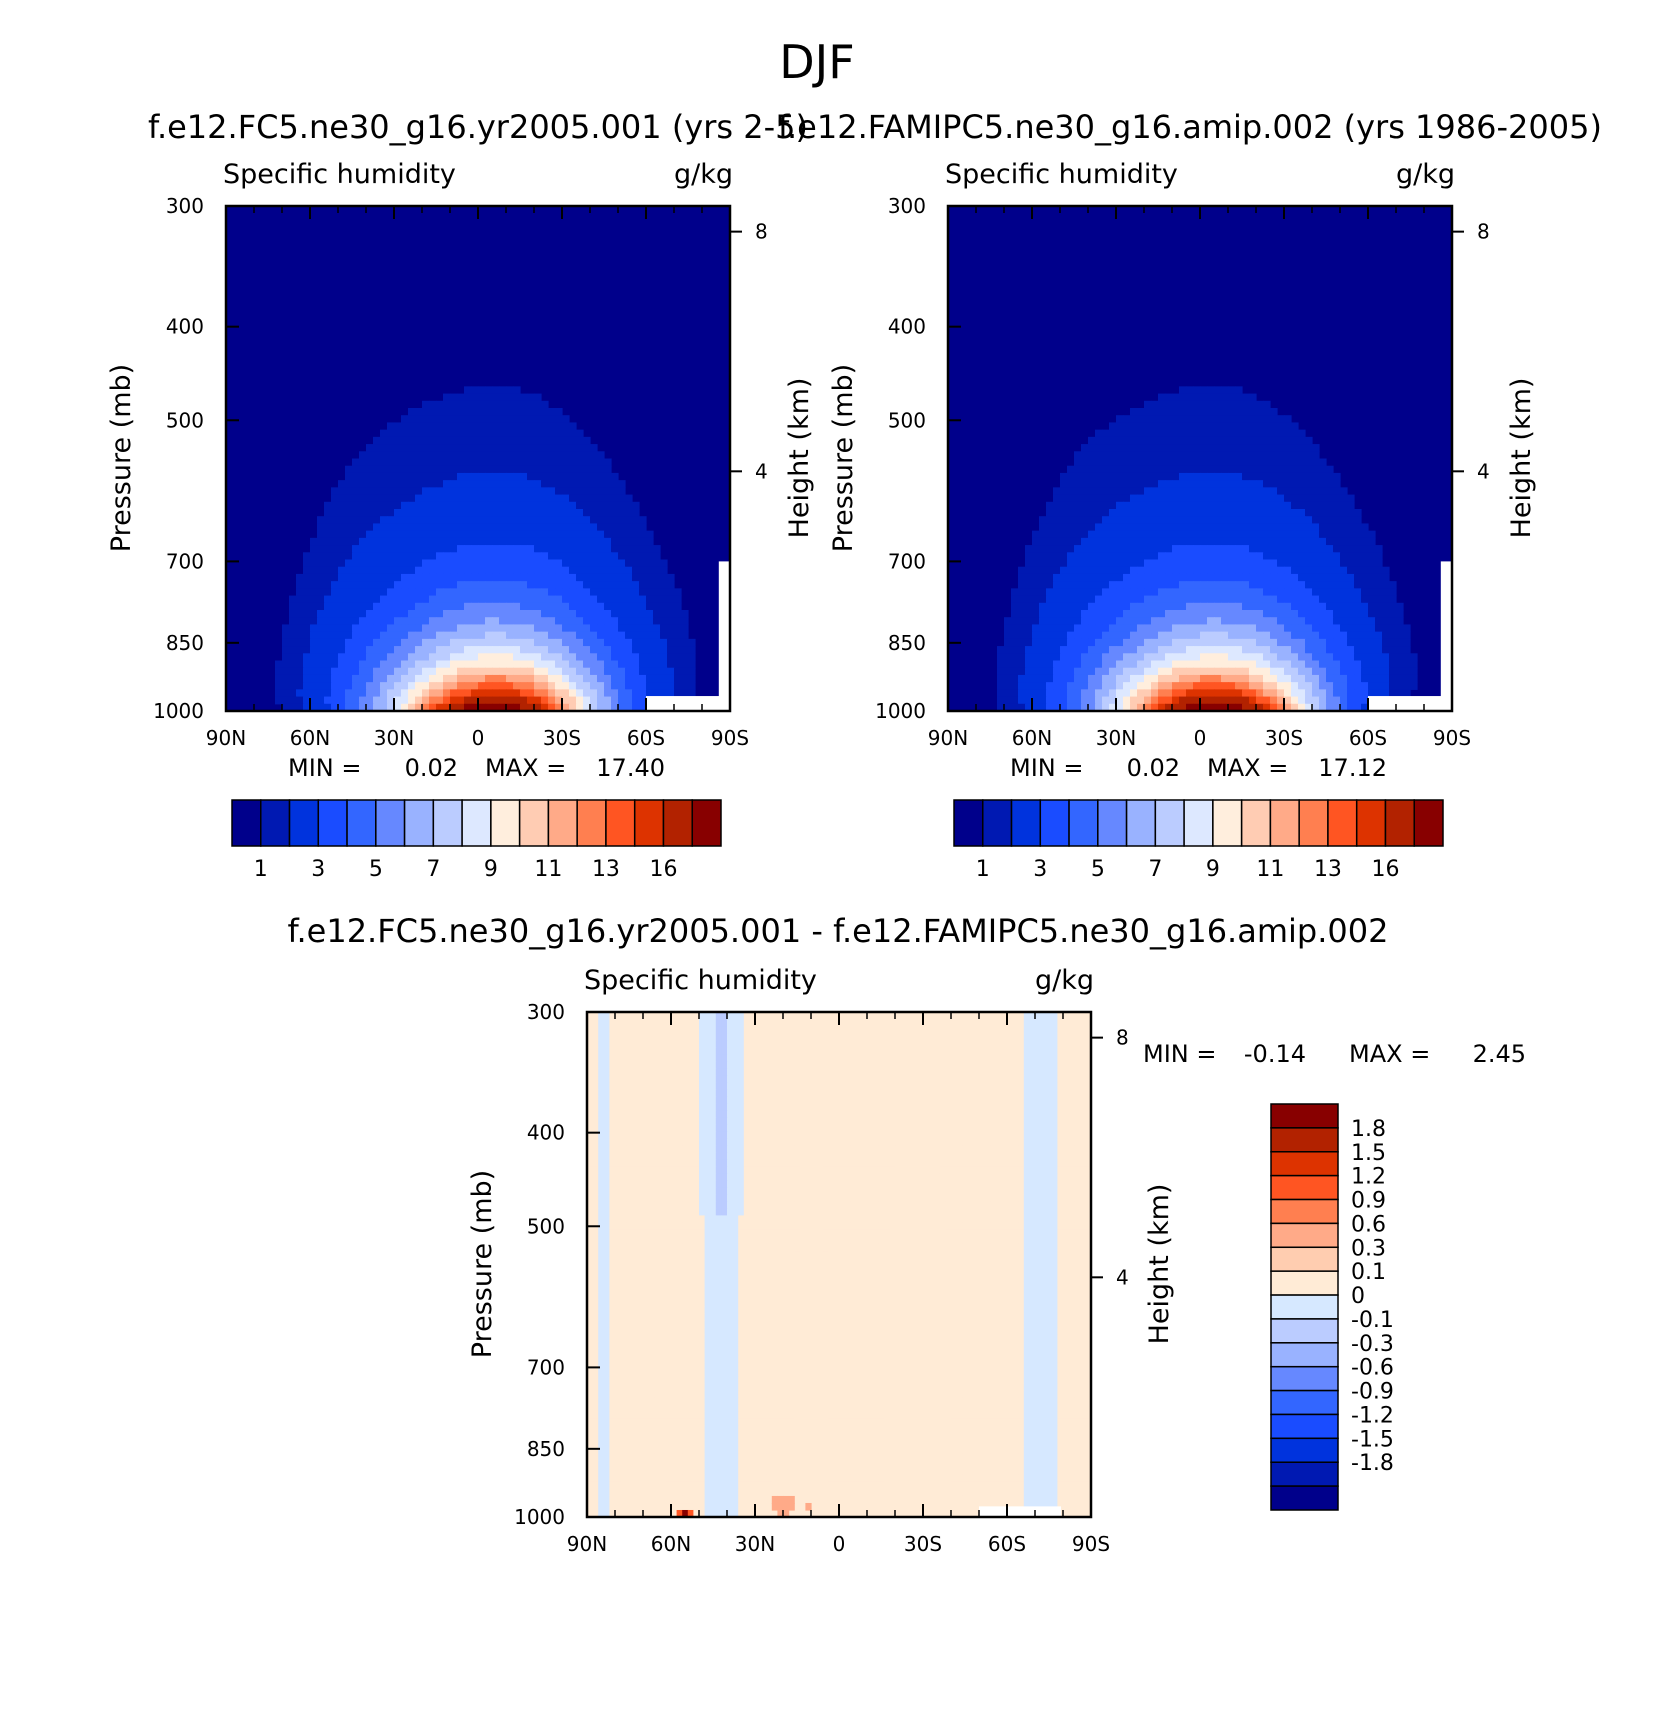  What do you see at coordinates (525, 768) in the screenshot?
I see `max-label: MAX =` at bounding box center [525, 768].